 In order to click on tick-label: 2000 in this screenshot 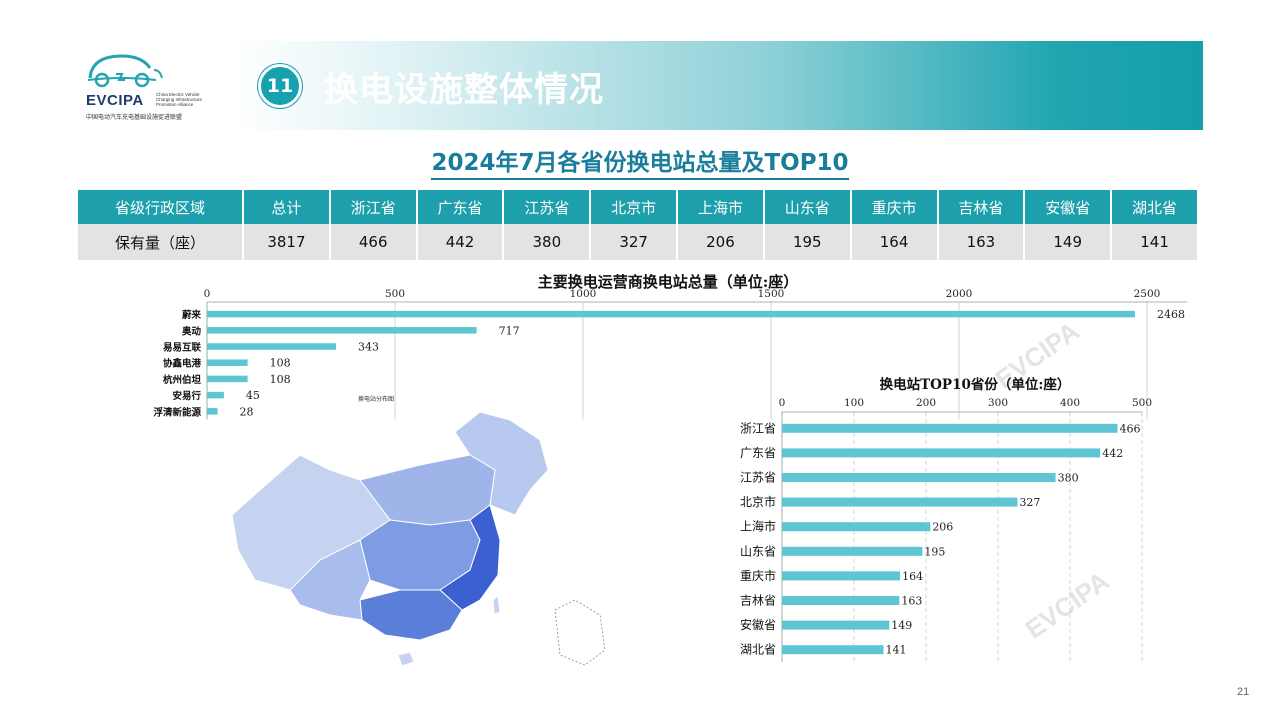, I will do `click(959, 294)`.